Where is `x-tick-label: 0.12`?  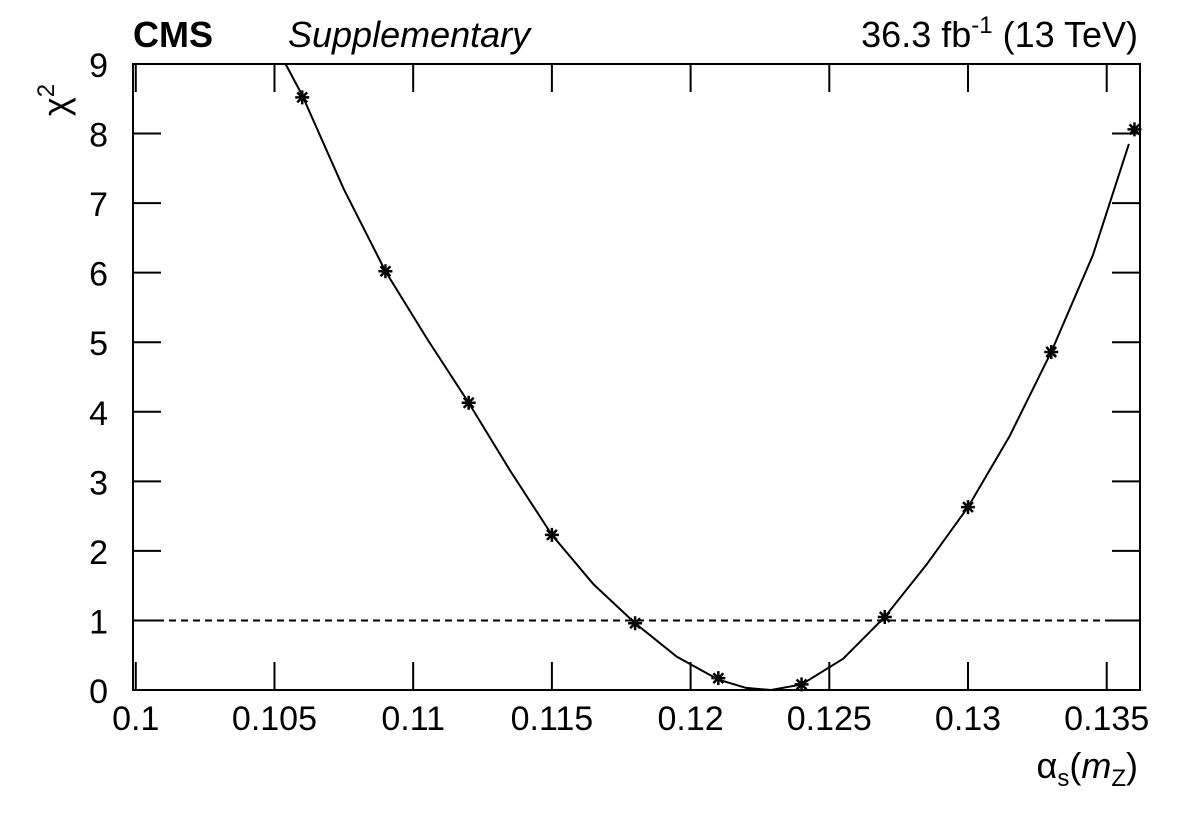 x-tick-label: 0.12 is located at coordinates (691, 719).